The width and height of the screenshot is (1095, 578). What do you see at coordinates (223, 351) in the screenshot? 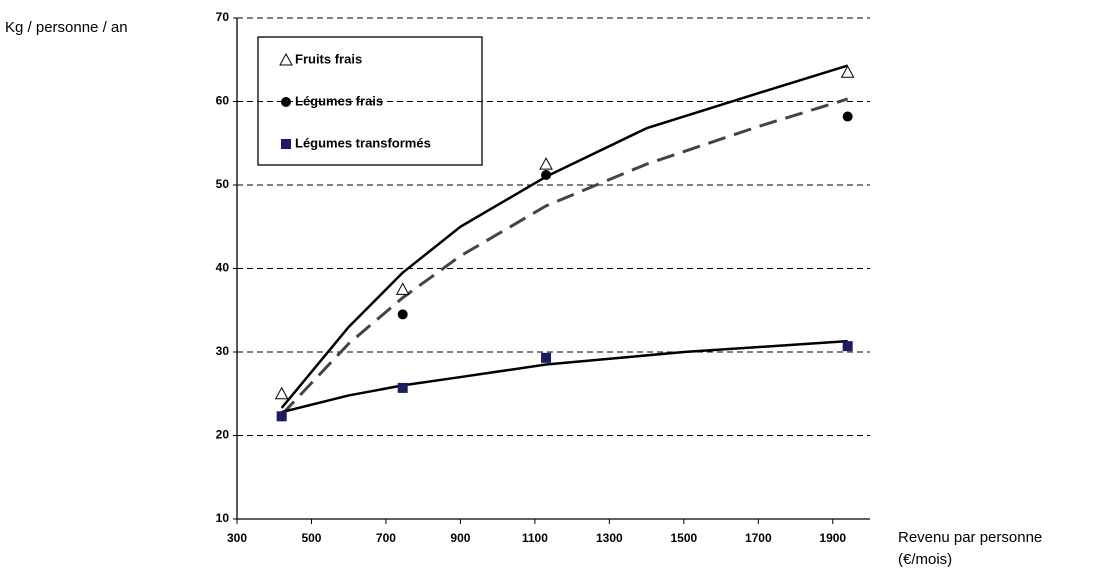
I see `y-tick-label: 30` at bounding box center [223, 351].